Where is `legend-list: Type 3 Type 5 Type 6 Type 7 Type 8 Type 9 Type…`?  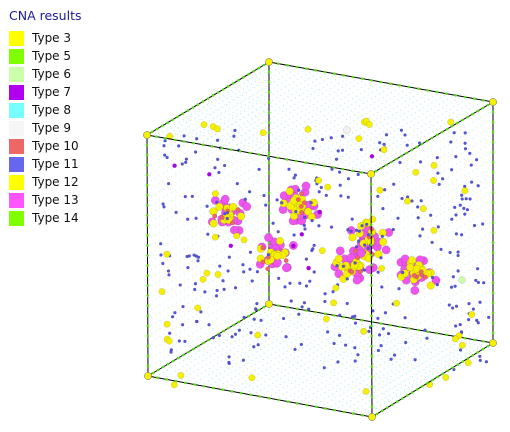 legend-list: Type 3 Type 5 Type 6 Type 7 Type 8 Type 9 Type… is located at coordinates (45, 128).